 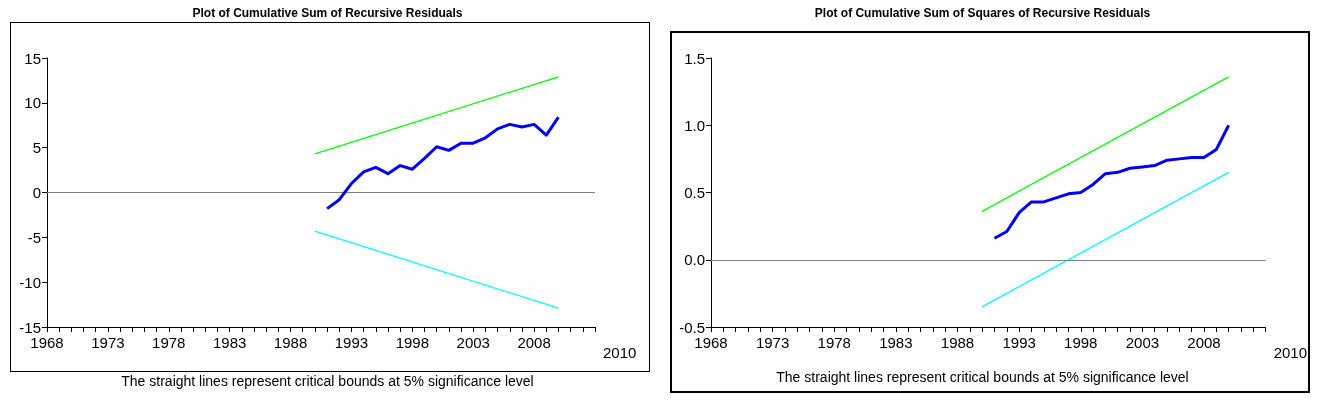 I want to click on chart-title: Plot of Cumulative Sum of Recursive Residuals, so click(x=327, y=13).